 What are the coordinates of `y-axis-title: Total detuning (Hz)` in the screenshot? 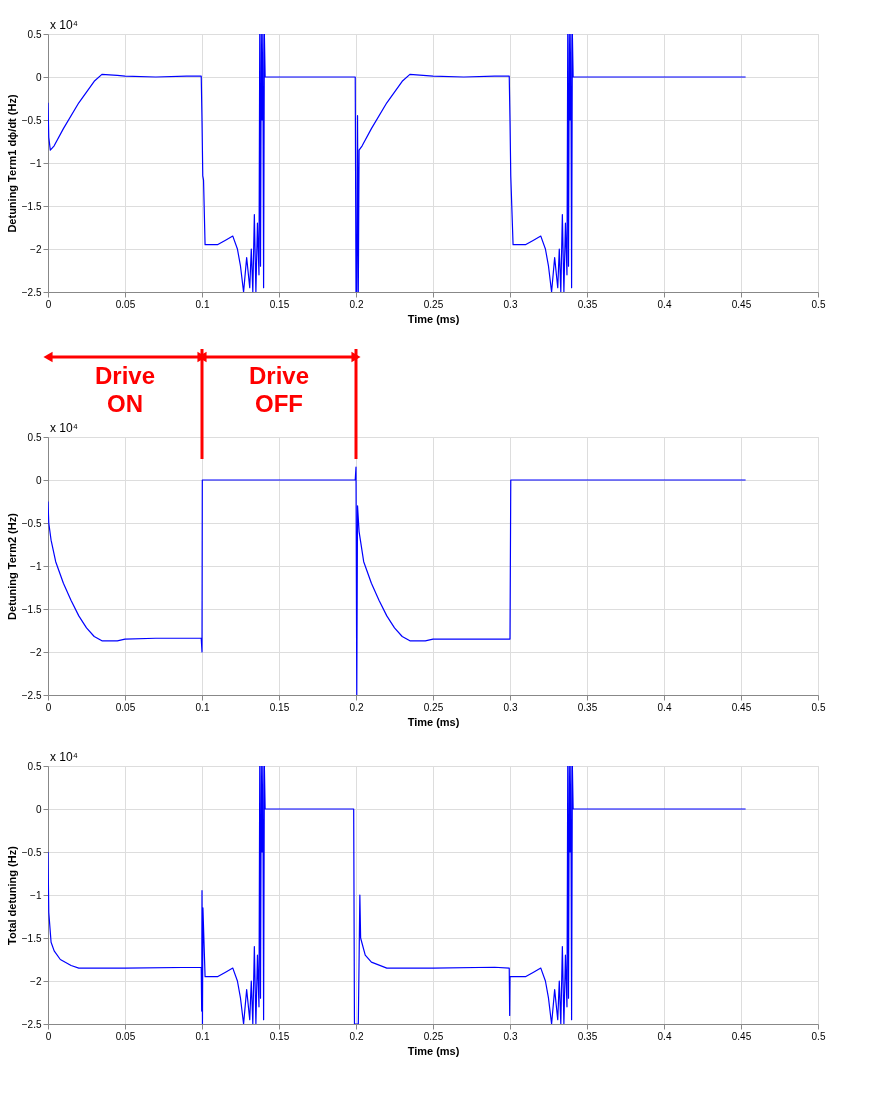 It's located at (11, 895).